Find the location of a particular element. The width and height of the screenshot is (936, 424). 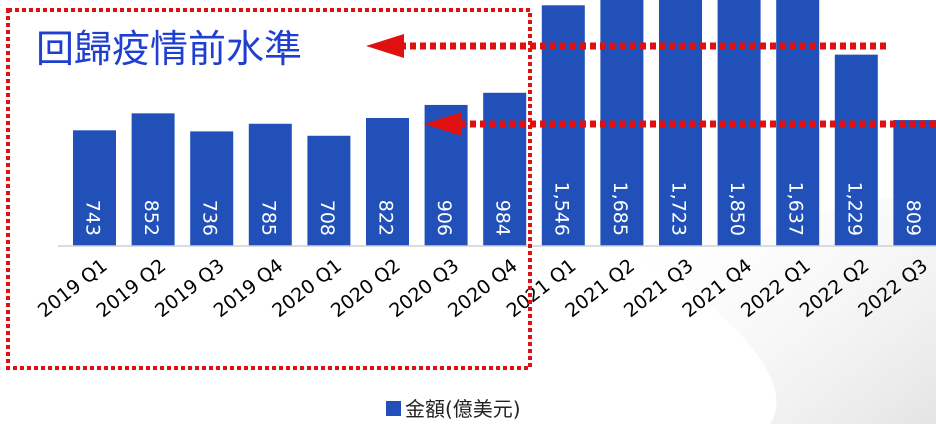

bar-value-label: 785 is located at coordinates (268, 218).